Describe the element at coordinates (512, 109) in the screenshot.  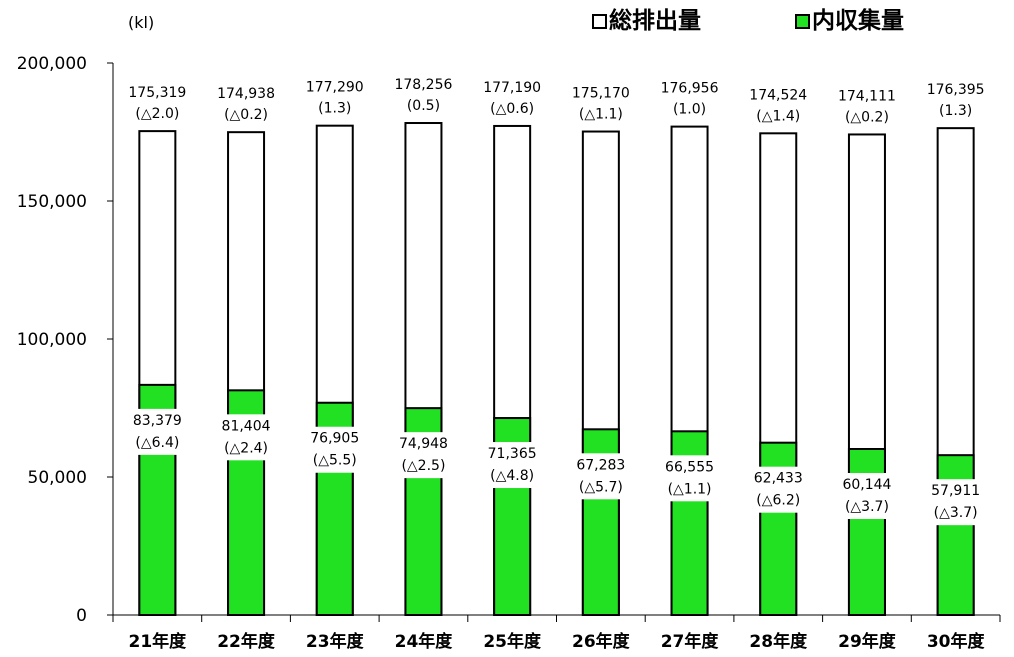
I see `total-change-label: (△0.6)` at that location.